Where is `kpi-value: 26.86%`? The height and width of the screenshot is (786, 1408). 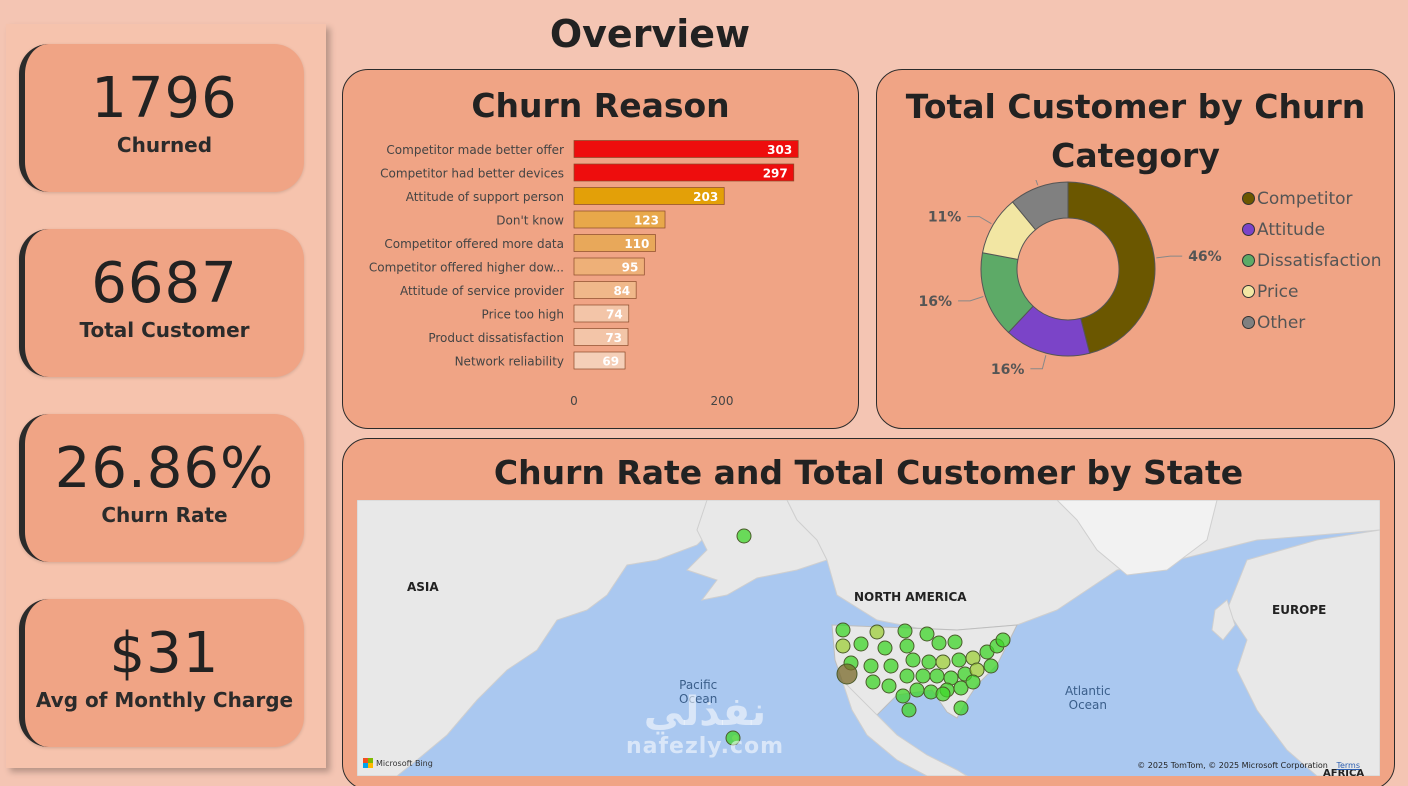
kpi-value: 26.86% is located at coordinates (164, 468).